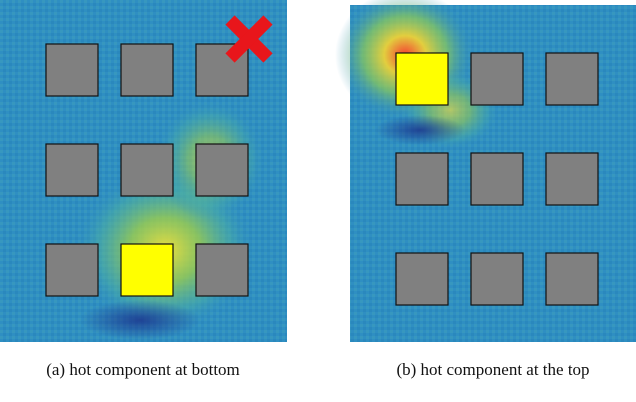 This screenshot has height=402, width=636. I want to click on caption: (b) hot component at the top, so click(492, 369).